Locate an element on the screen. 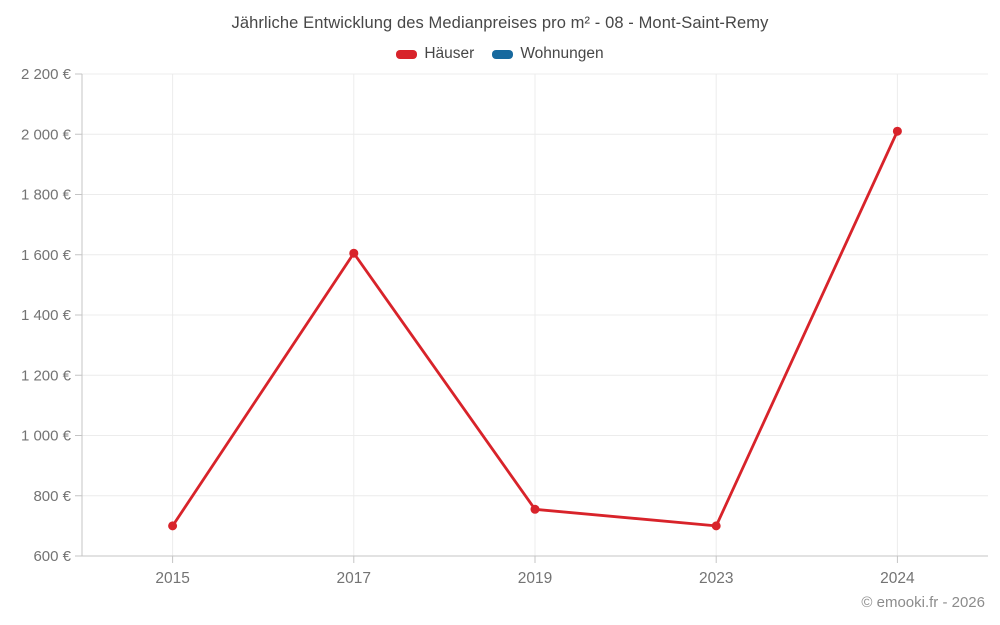 The image size is (1000, 625). wohnungen-series-swatch-icon is located at coordinates (503, 54).